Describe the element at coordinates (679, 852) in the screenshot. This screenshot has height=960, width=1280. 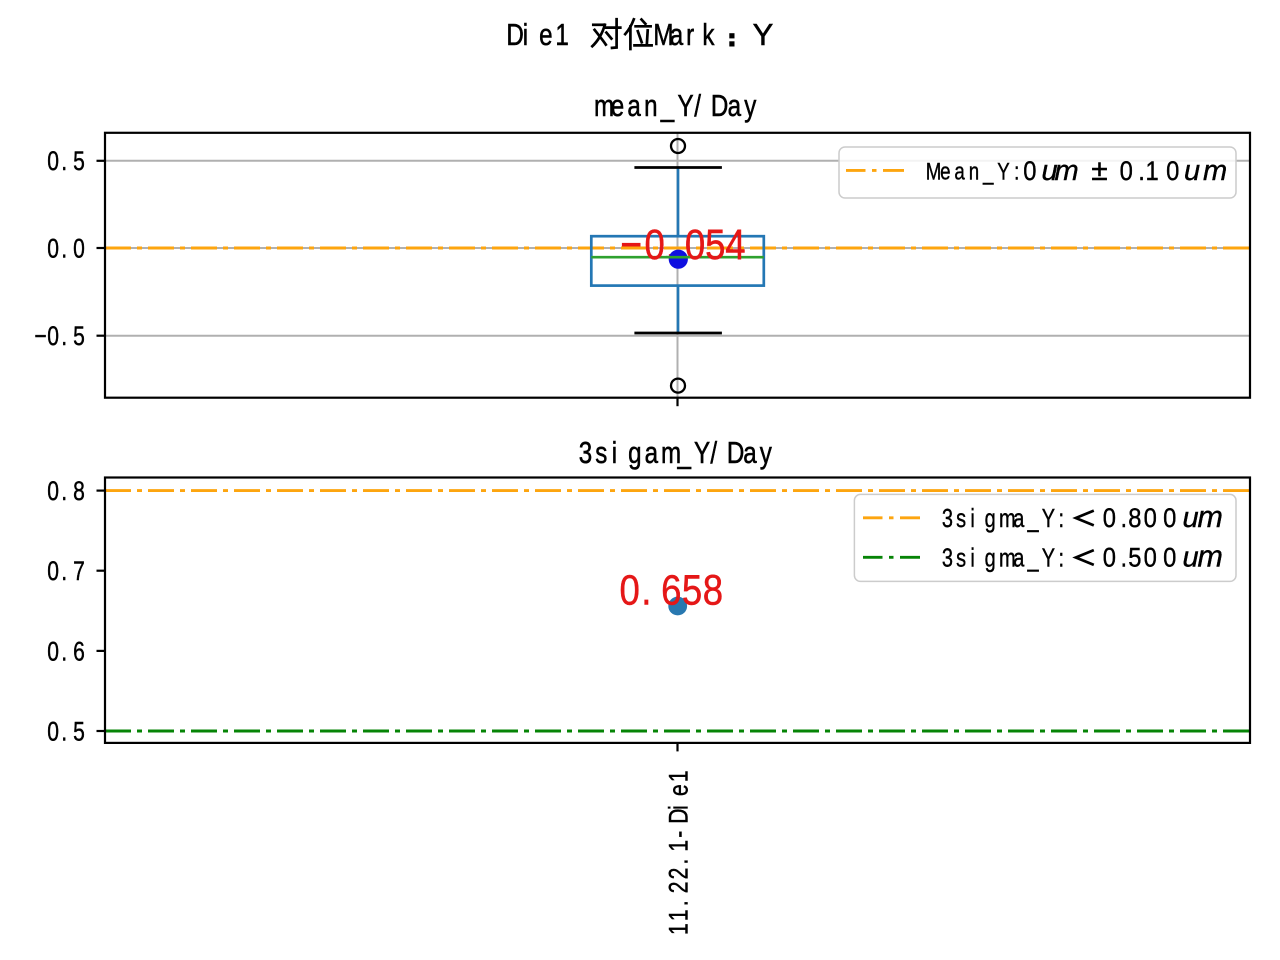
I see `svg-text: 11.22.1-Die1` at that location.